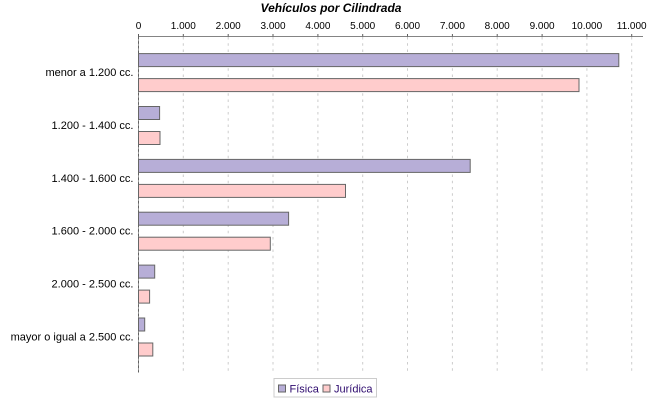  What do you see at coordinates (93, 179) in the screenshot?
I see `svg-text: 1.400 - 1.600 cc.` at bounding box center [93, 179].